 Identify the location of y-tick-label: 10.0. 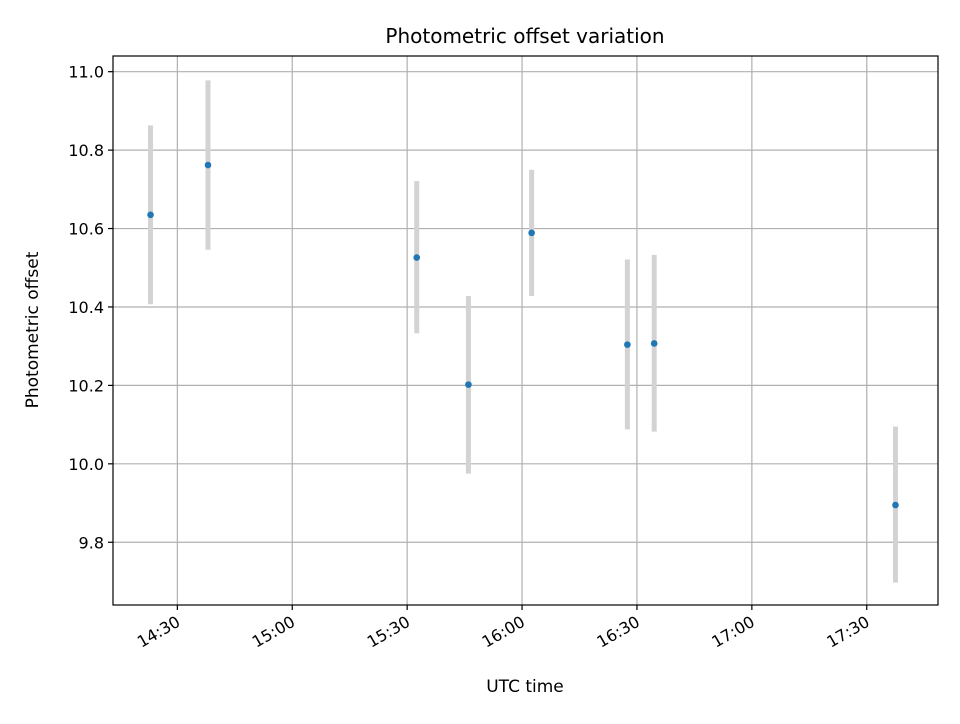
(86, 464).